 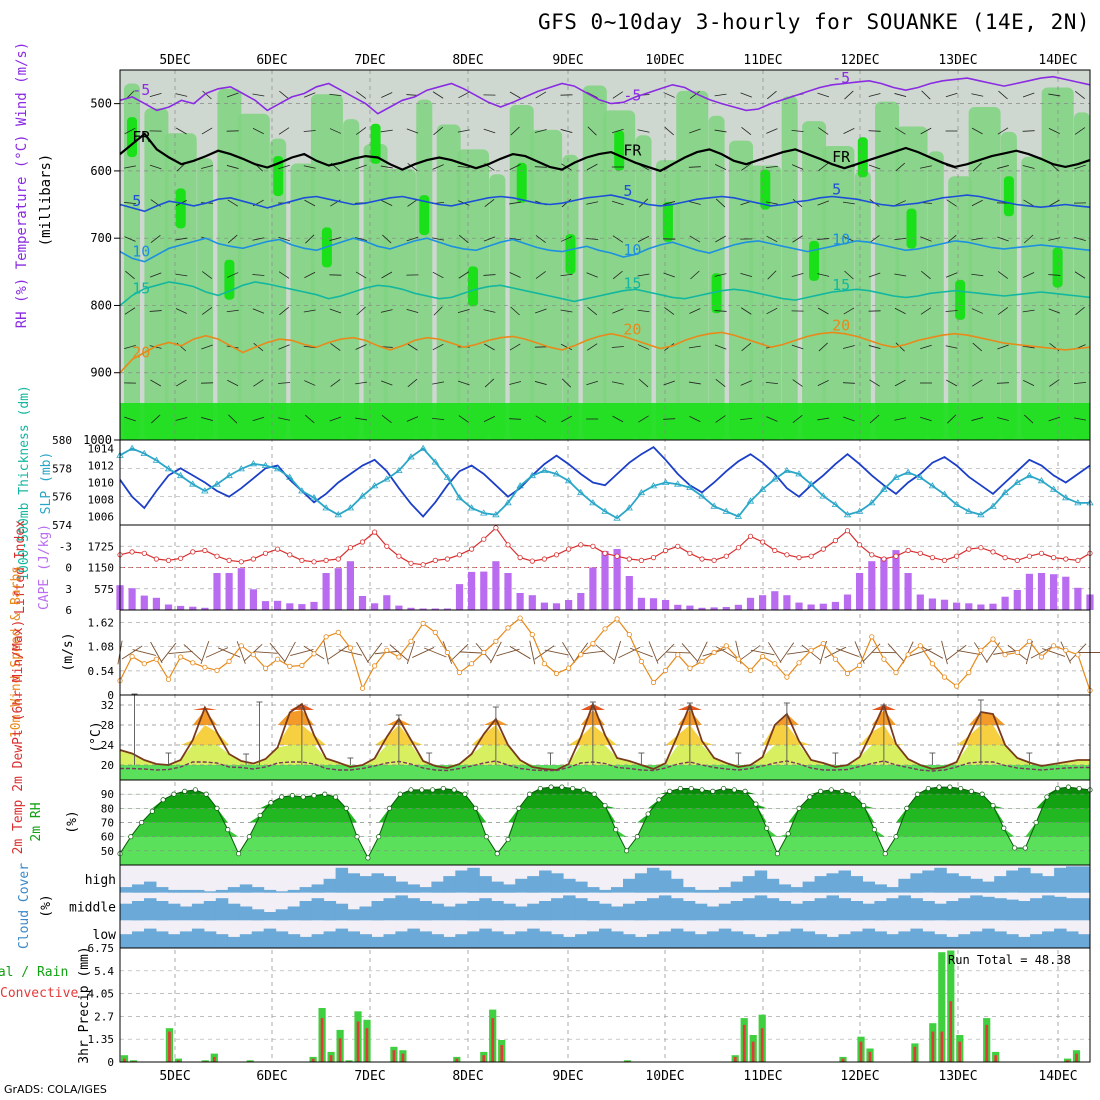 What do you see at coordinates (20, 567) in the screenshot?
I see `lifted-ylabel: Lifted Index` at bounding box center [20, 567].